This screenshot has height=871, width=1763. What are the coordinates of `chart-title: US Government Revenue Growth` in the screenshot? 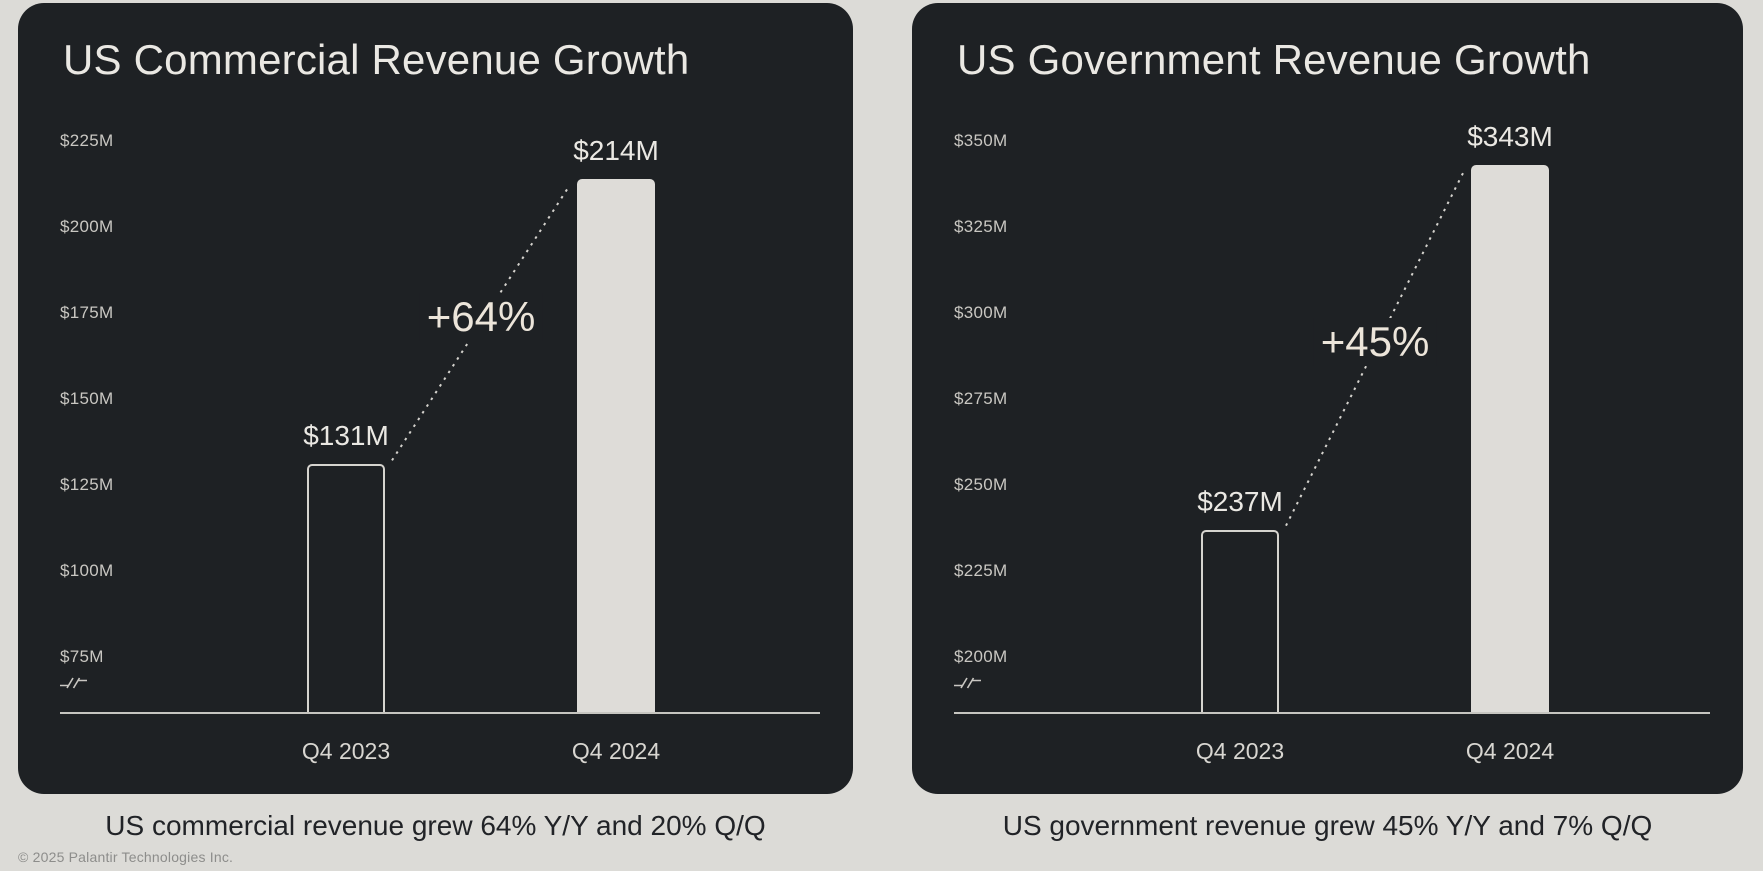 It's located at (1274, 59).